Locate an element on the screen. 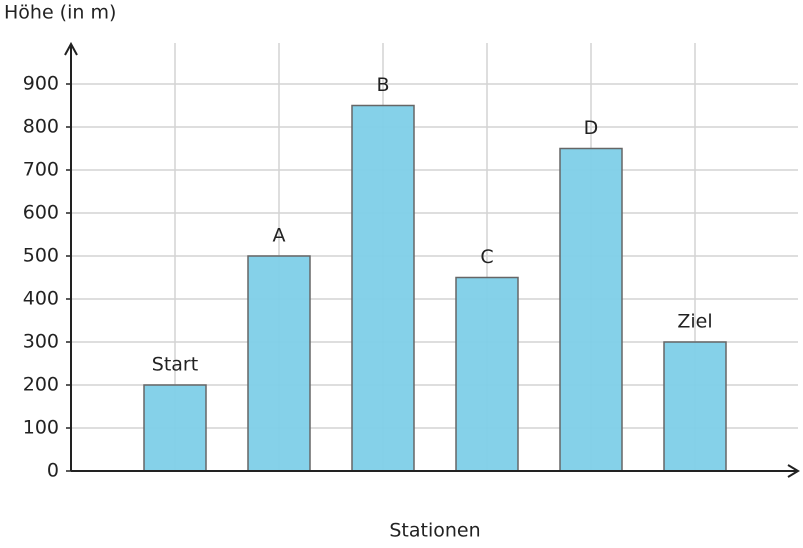 This screenshot has height=548, width=803. y-tick-label: 300 is located at coordinates (41, 342).